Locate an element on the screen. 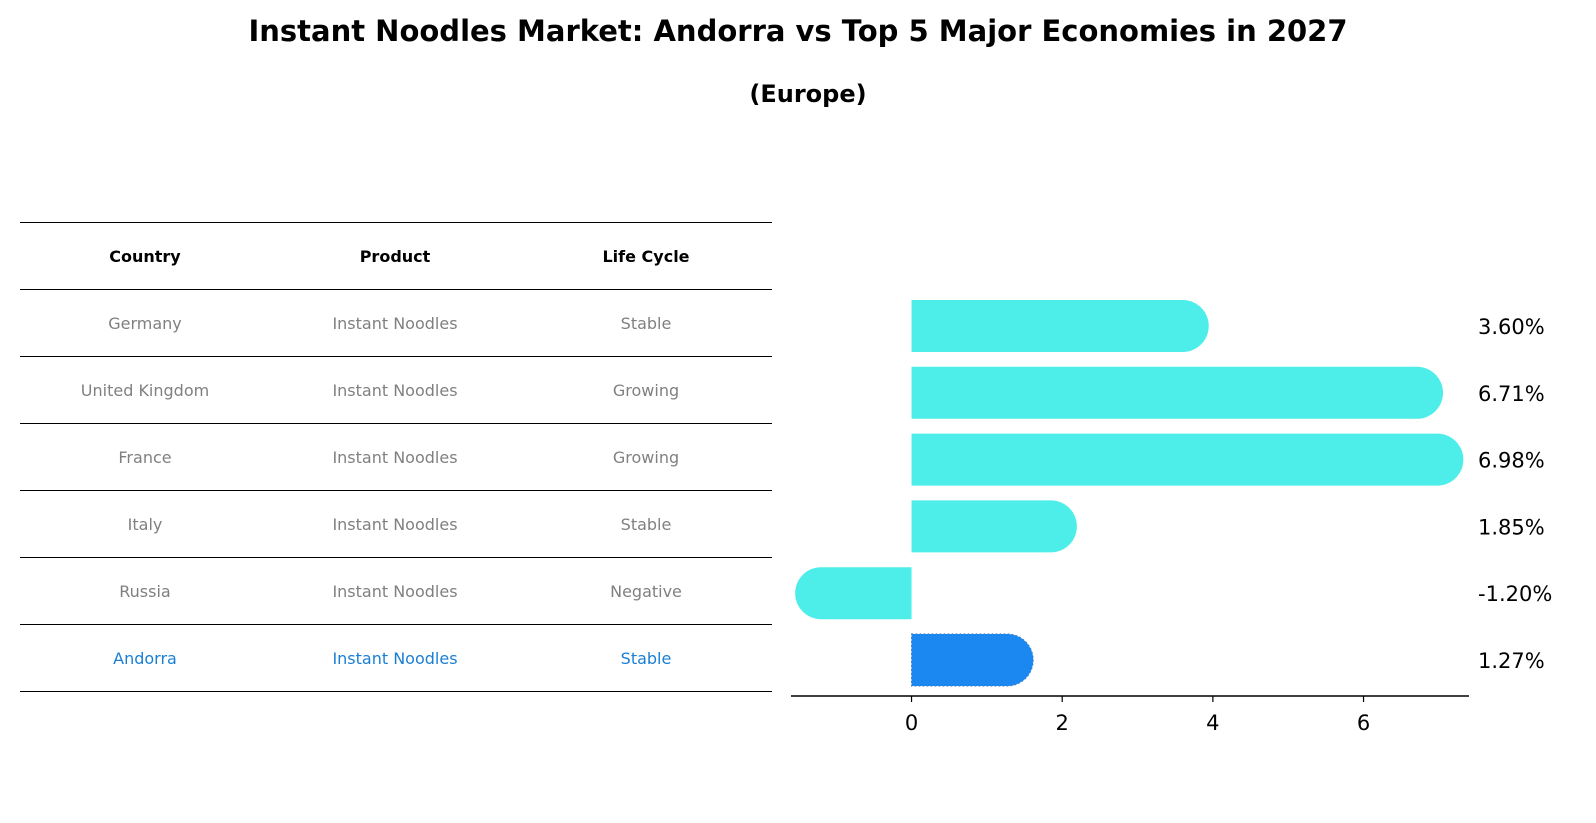  table-row: United Kingdom Instant Noodles Growing is located at coordinates (396, 390).